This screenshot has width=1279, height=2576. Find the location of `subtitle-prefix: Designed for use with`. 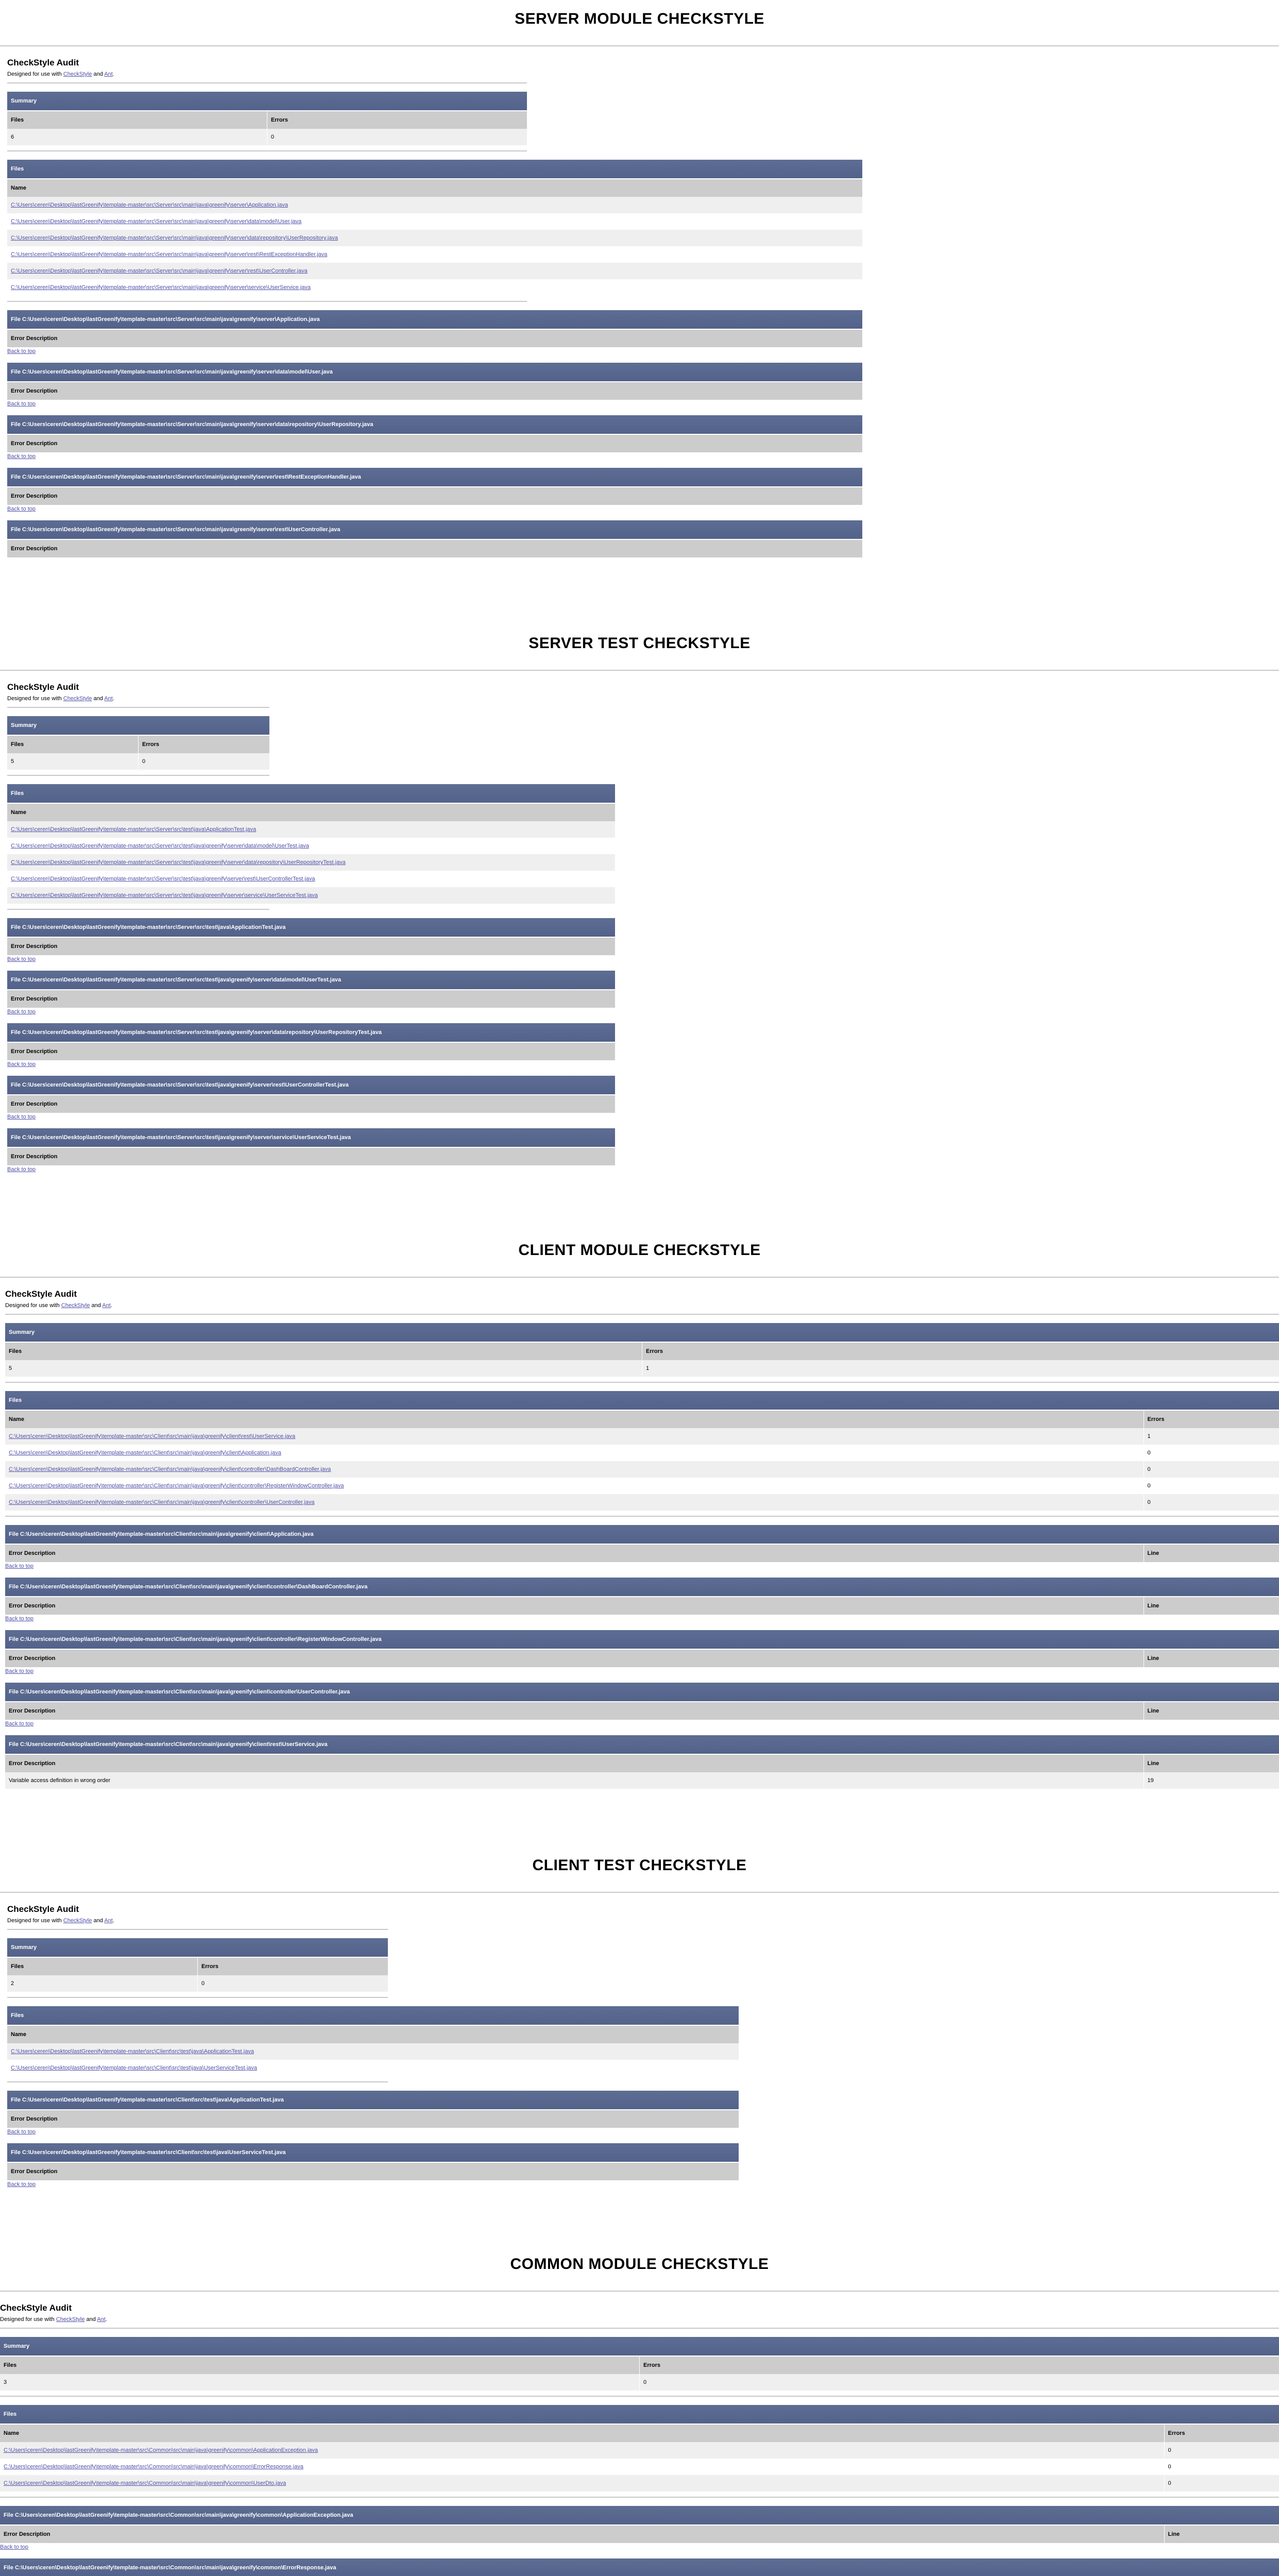

subtitle-prefix: Designed for use with is located at coordinates (33, 1305).